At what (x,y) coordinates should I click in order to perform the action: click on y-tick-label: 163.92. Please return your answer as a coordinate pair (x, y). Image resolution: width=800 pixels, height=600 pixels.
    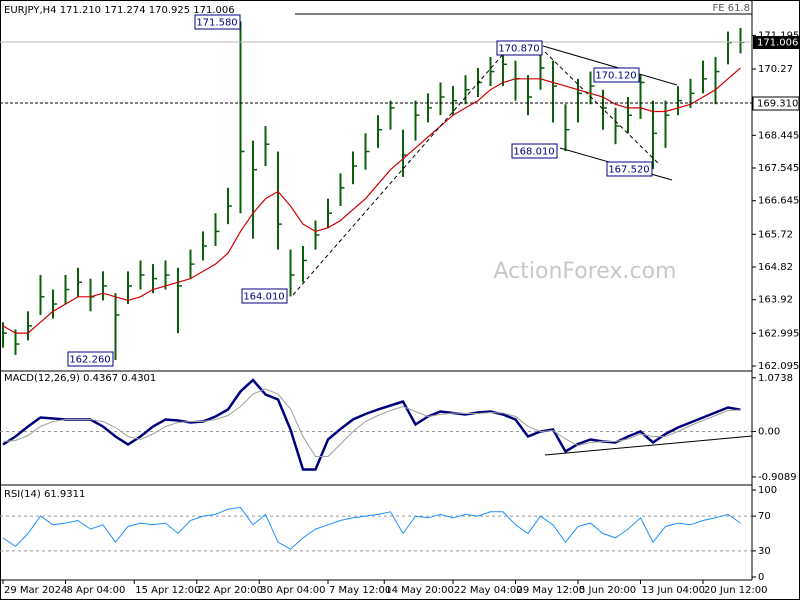
    Looking at the image, I should click on (775, 300).